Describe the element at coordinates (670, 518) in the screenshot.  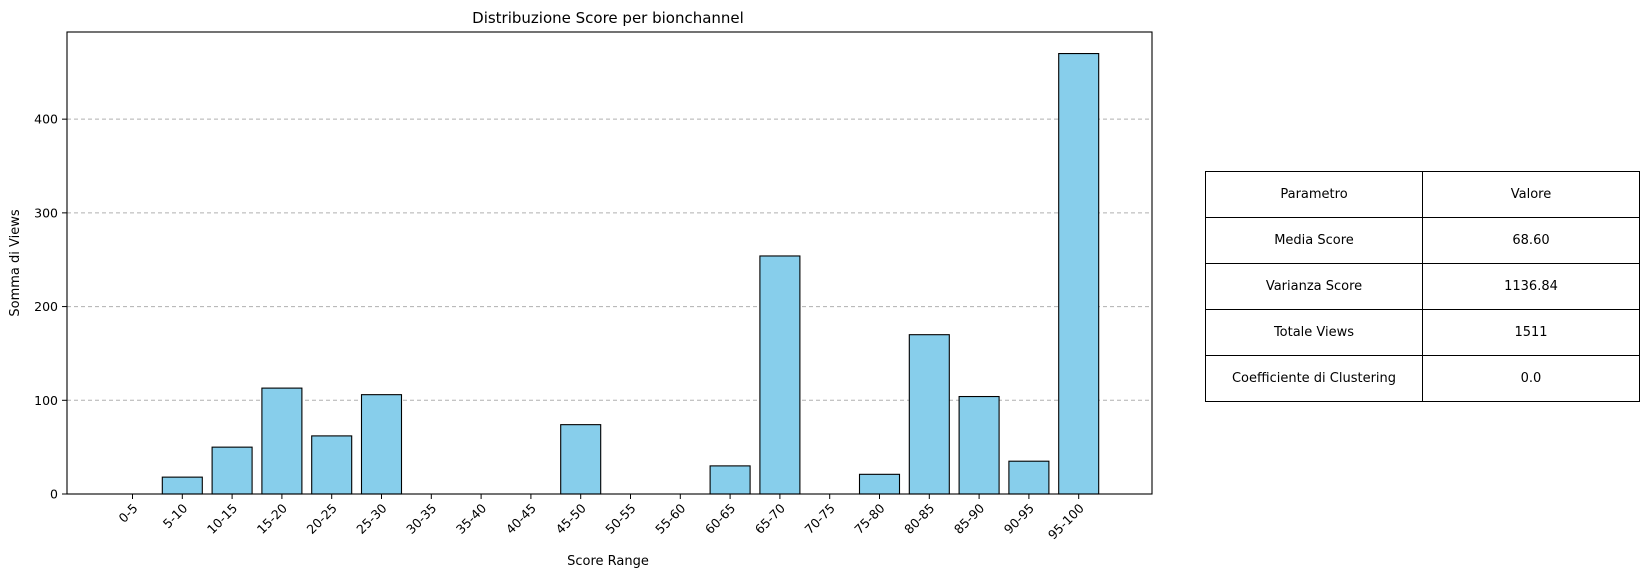
I see `x-tick-label: 55-60` at that location.